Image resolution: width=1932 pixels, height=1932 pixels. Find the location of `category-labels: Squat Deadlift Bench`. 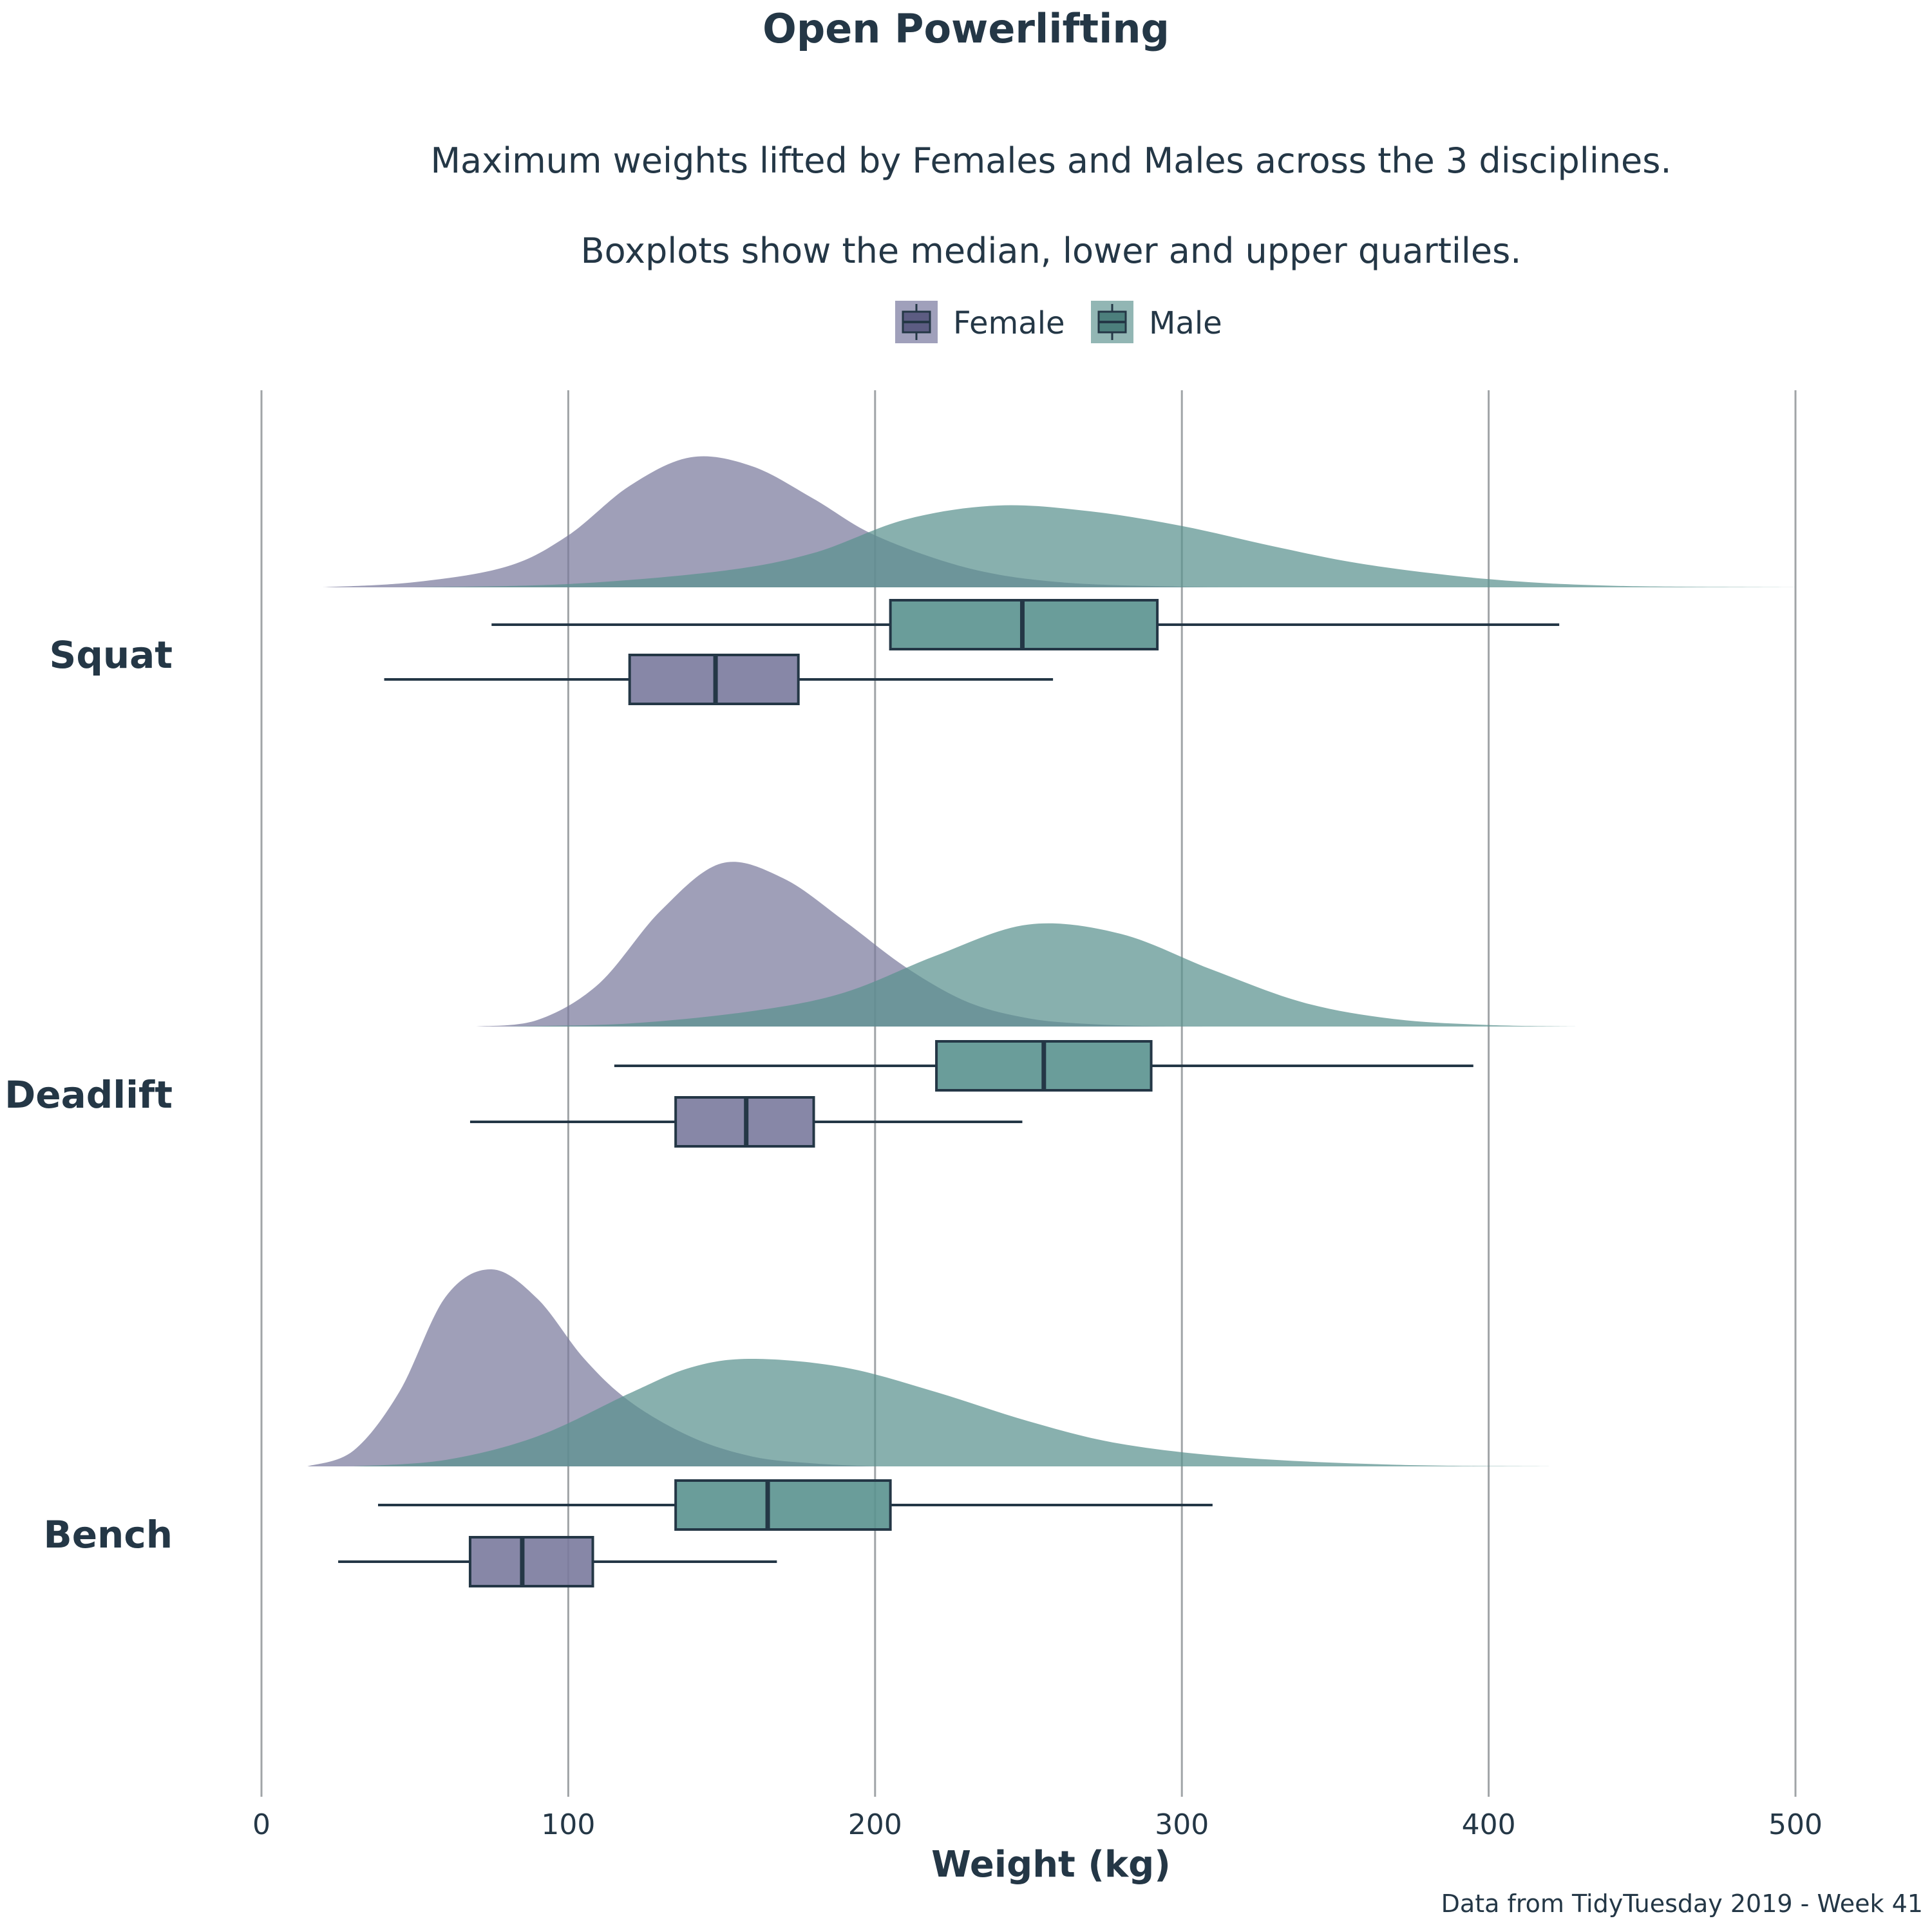

category-labels: Squat Deadlift Bench is located at coordinates (89, 1095).